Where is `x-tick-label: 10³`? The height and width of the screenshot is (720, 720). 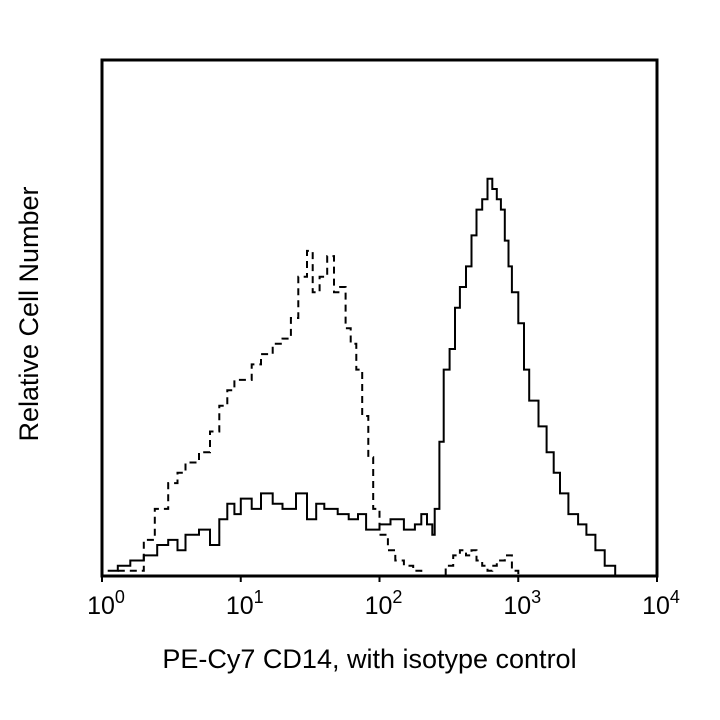
x-tick-label: 10³ is located at coordinates (522, 603).